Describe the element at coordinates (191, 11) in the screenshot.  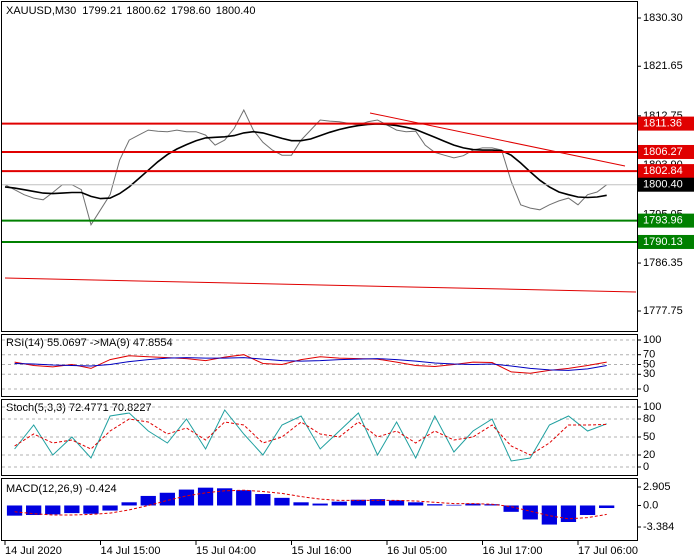
I see `low: 1798.60` at that location.